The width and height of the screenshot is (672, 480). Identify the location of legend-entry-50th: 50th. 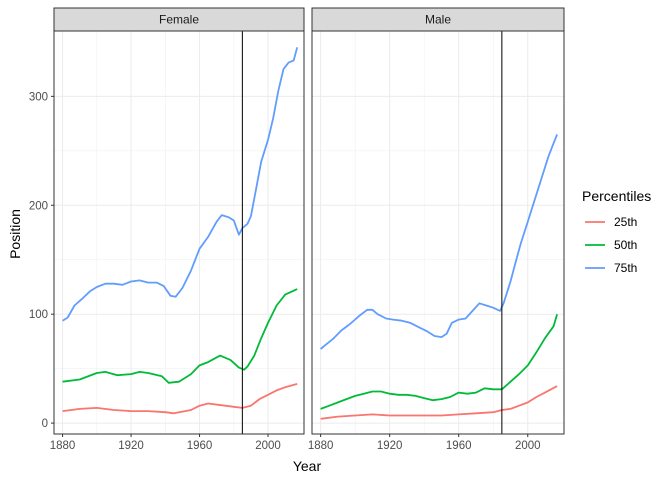
(611, 245).